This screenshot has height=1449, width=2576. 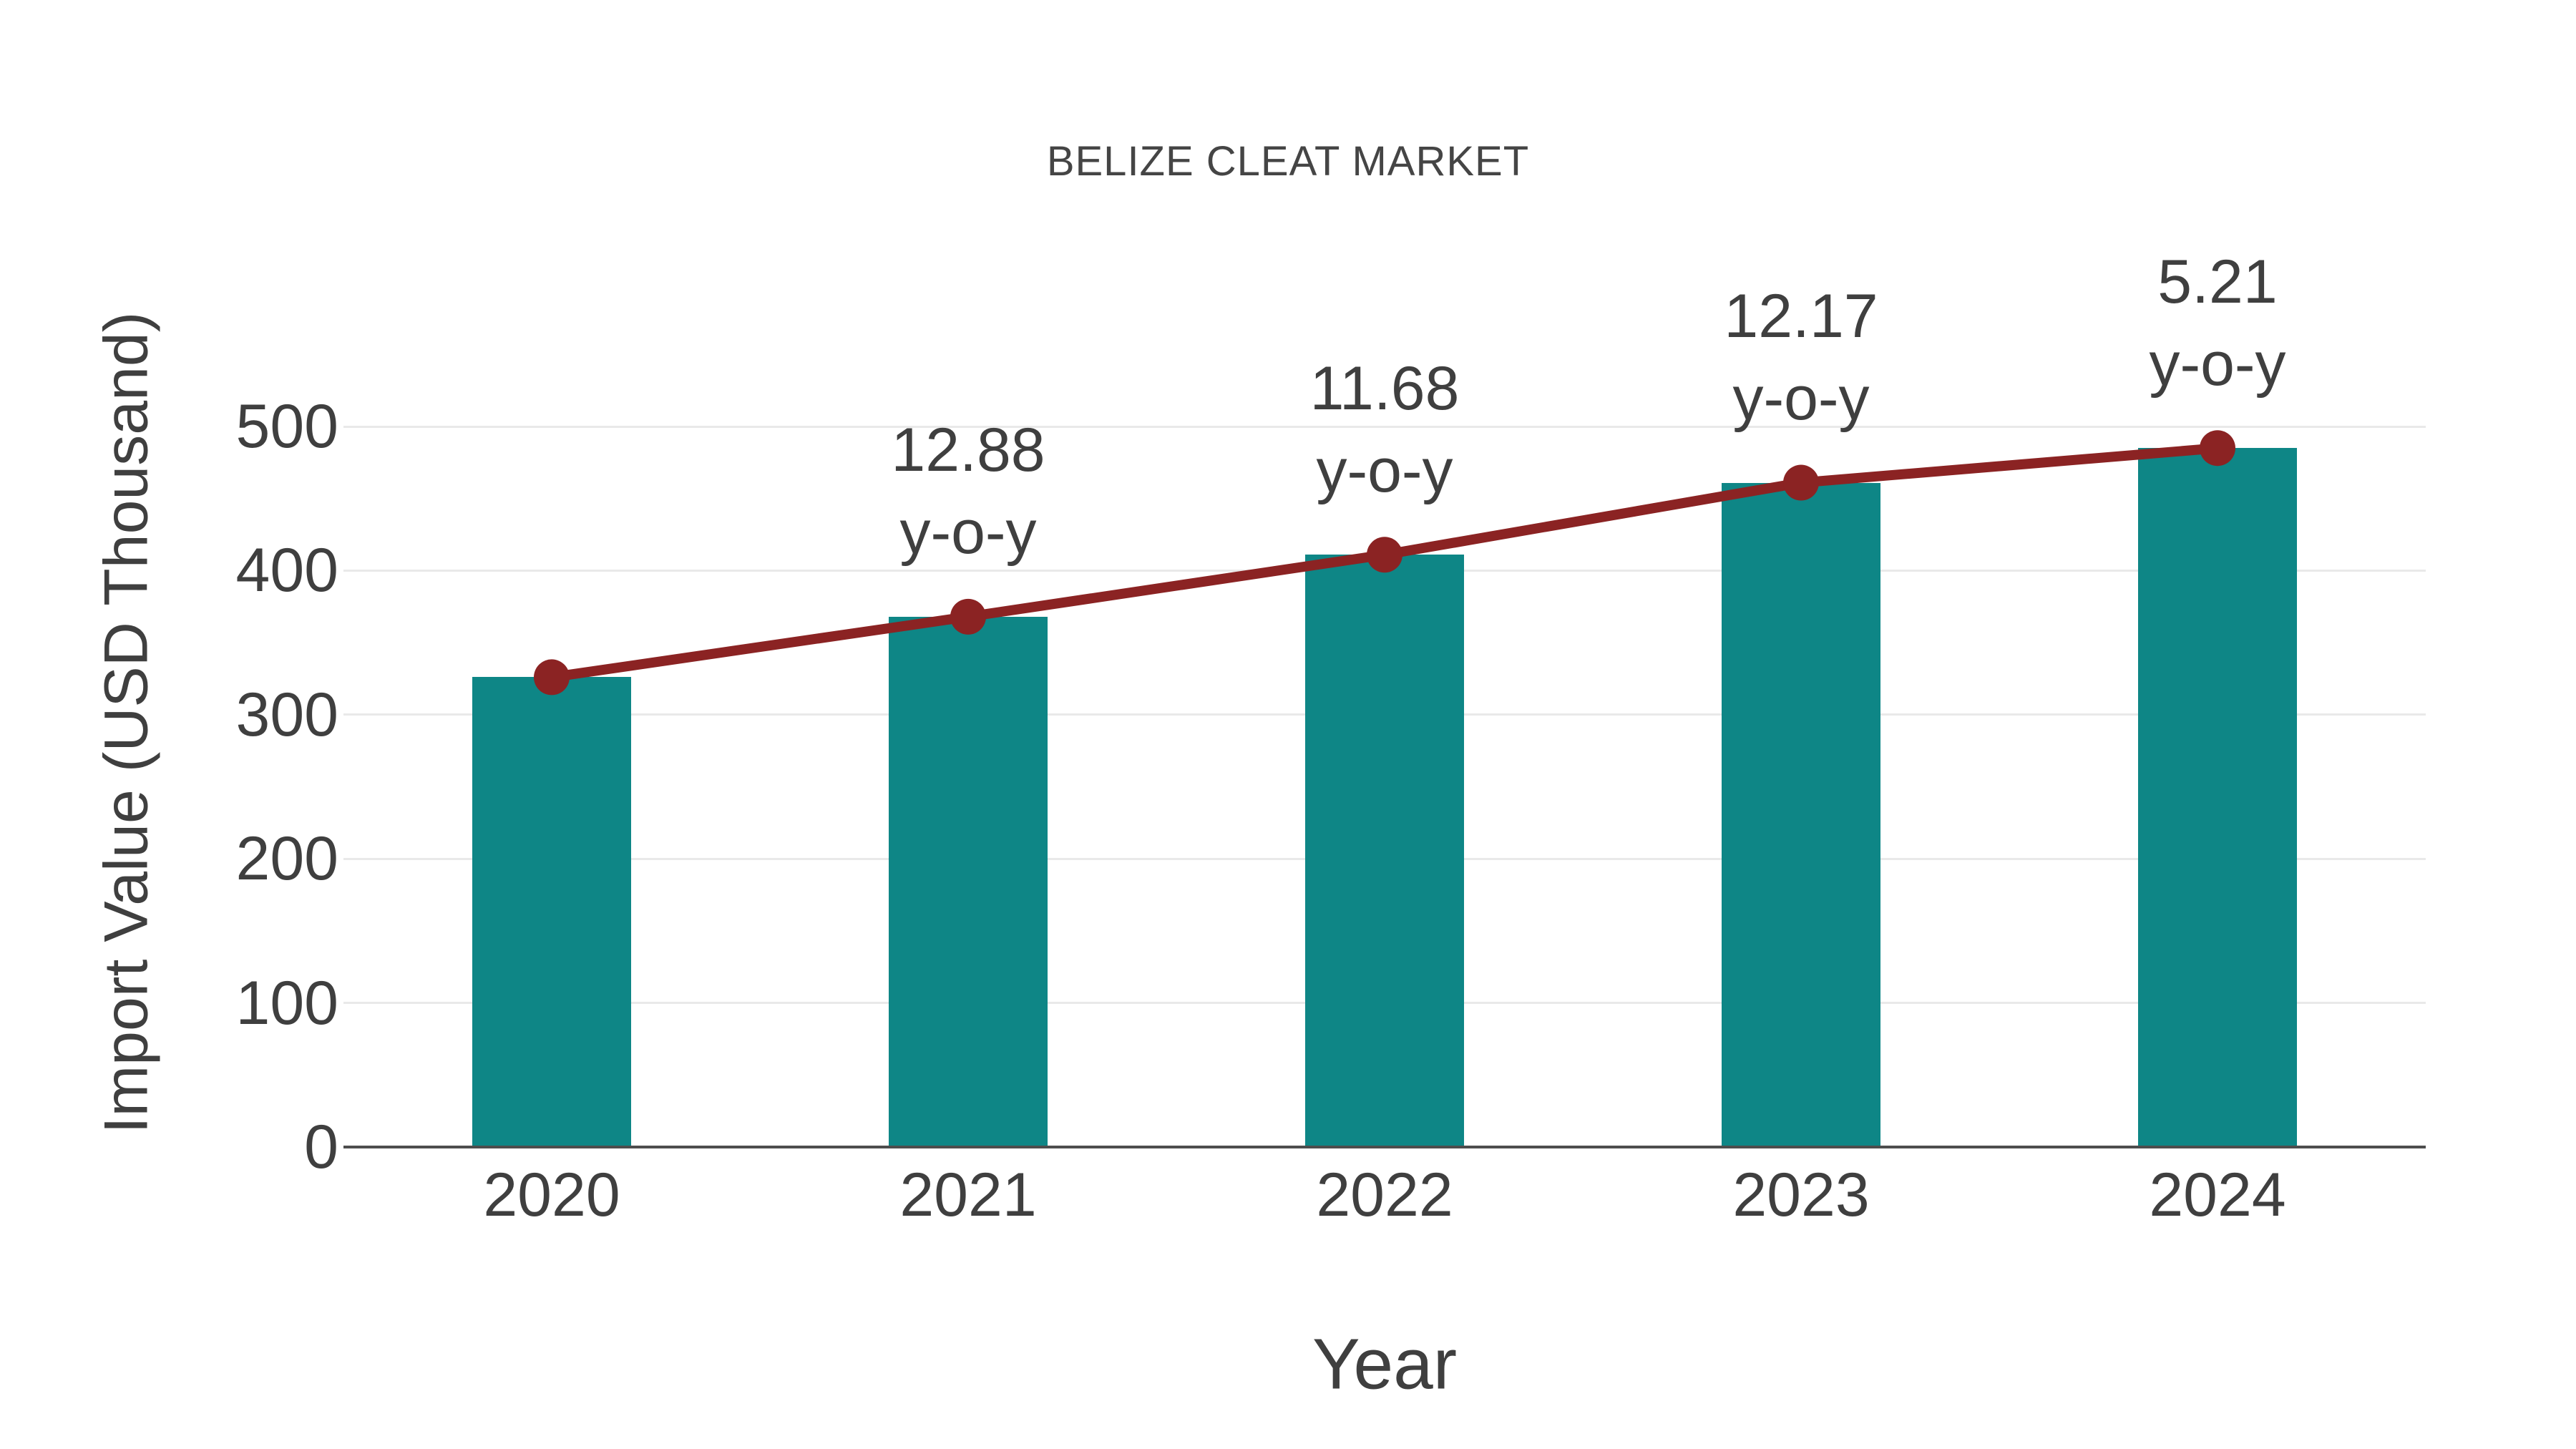 I want to click on y-tick-label: 400, so click(x=287, y=570).